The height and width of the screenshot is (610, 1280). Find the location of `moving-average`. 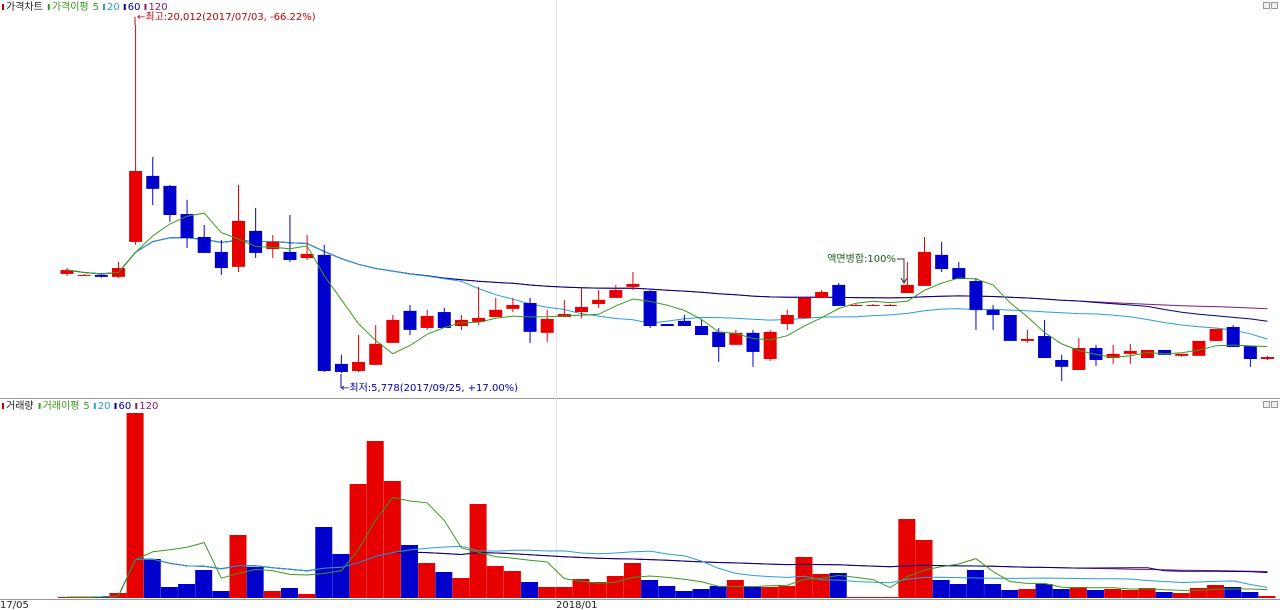

moving-average is located at coordinates (667, 571).